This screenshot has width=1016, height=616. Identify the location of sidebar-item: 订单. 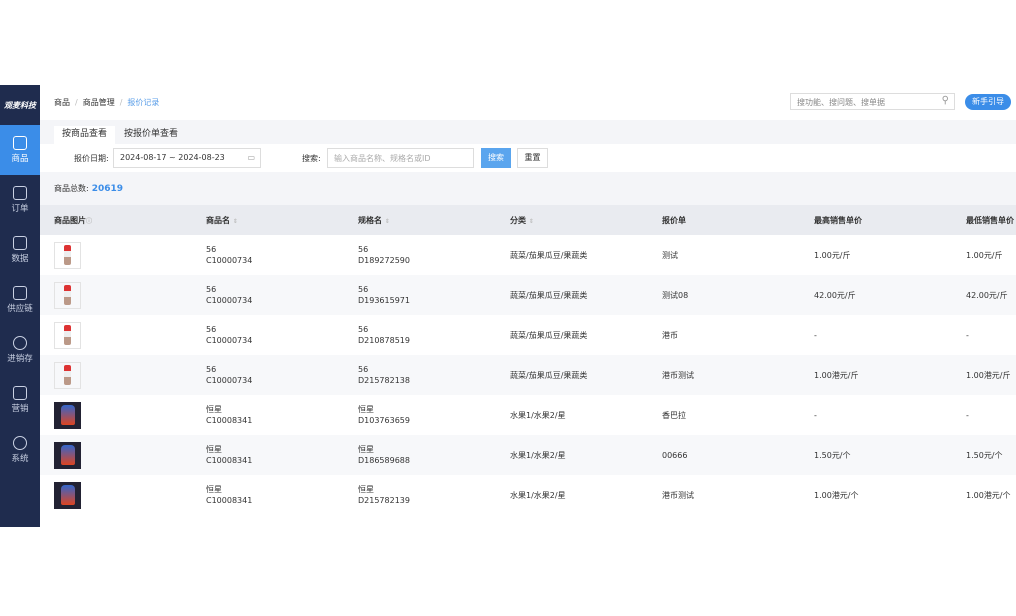
(20, 200).